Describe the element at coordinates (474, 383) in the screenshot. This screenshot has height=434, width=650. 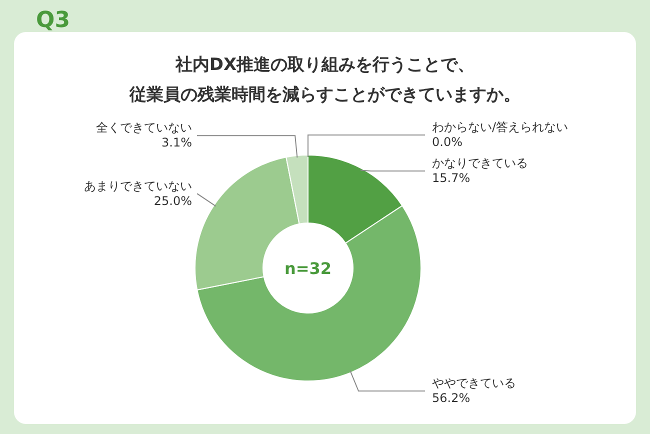
I see `slice-label: ややできている` at that location.